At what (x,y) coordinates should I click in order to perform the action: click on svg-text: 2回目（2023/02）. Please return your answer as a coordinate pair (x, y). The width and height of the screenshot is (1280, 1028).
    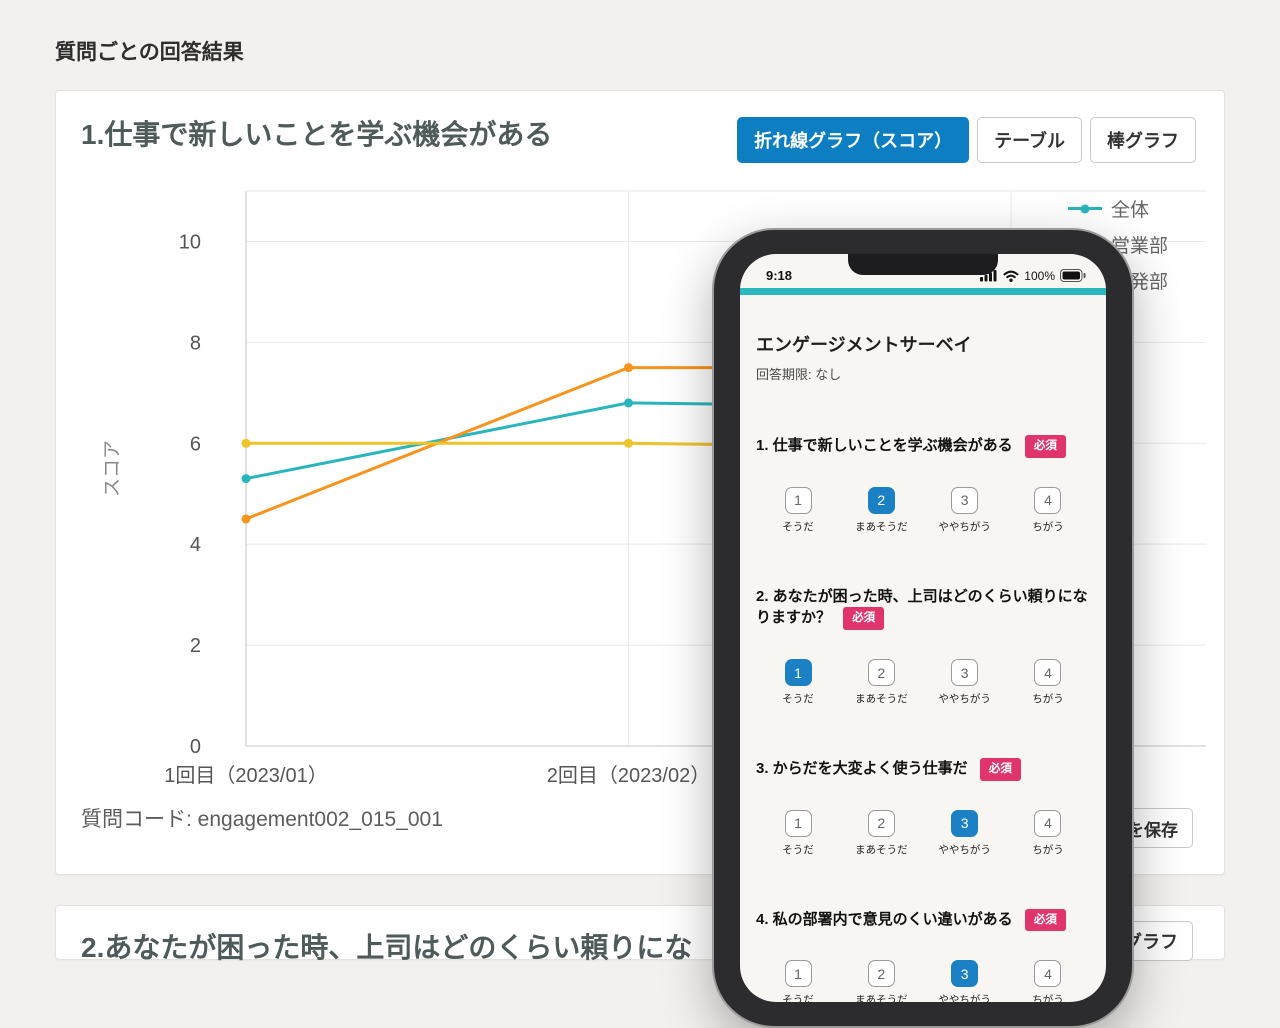
    Looking at the image, I should click on (628, 775).